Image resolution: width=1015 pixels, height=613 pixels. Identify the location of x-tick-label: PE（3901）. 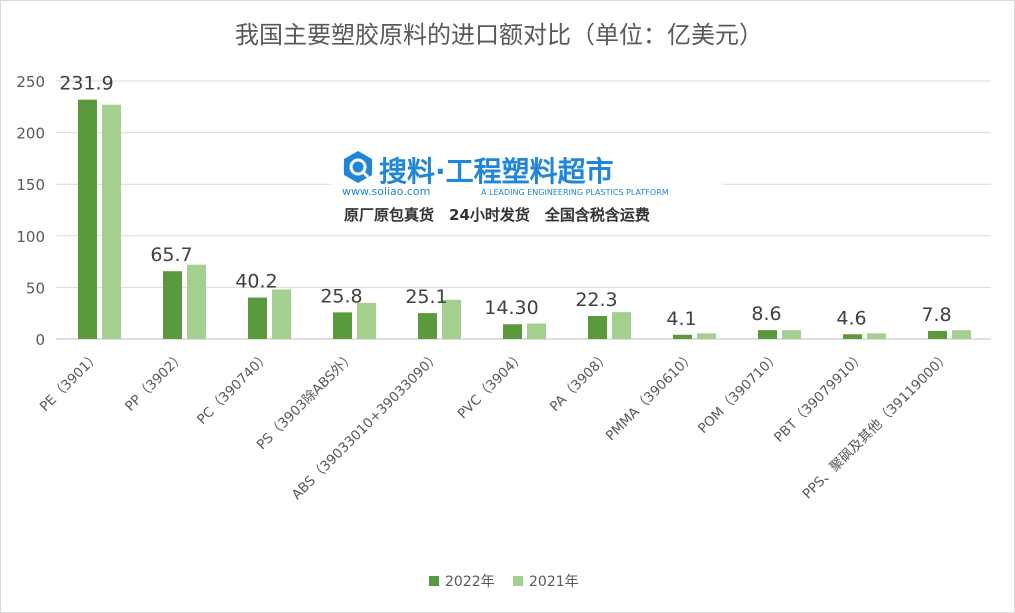
(70, 382).